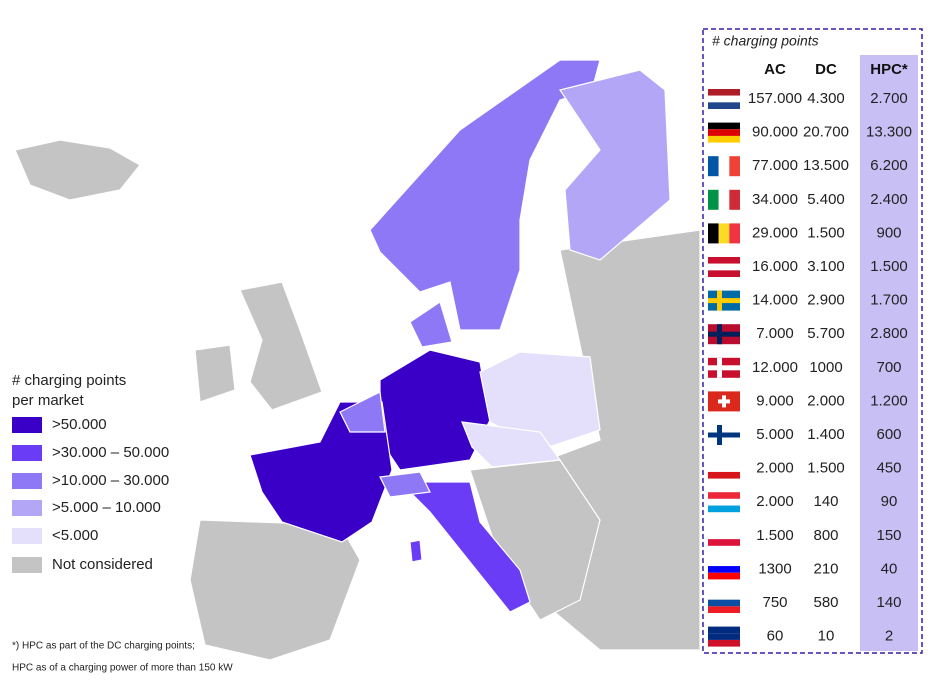  I want to click on table-cell: 1000, so click(825, 367).